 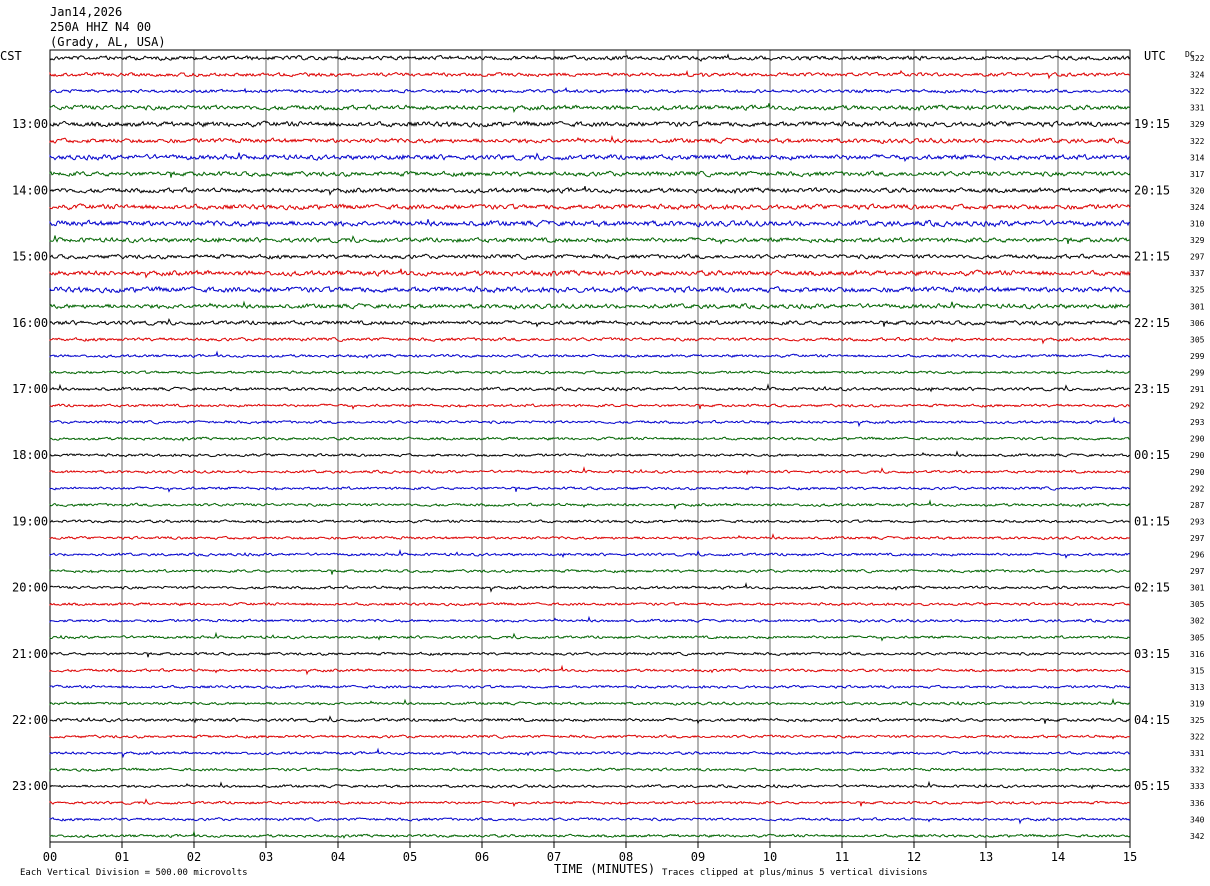 What do you see at coordinates (1152, 124) in the screenshot?
I see `right-hour-label: 19:15` at bounding box center [1152, 124].